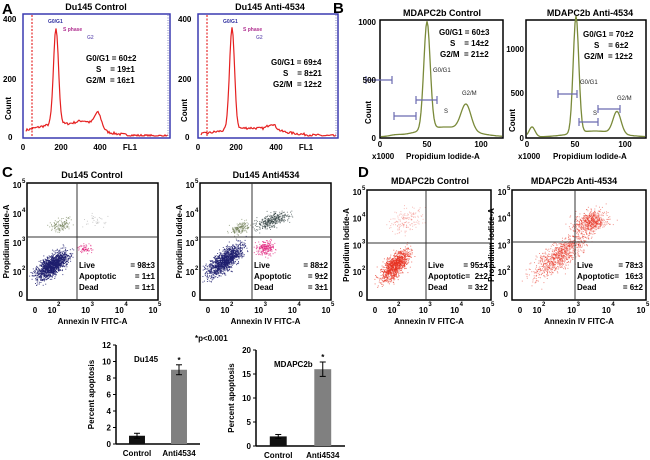 This screenshot has width=650, height=460. What do you see at coordinates (585, 76) in the screenshot?
I see `histogram-line` at bounding box center [585, 76].